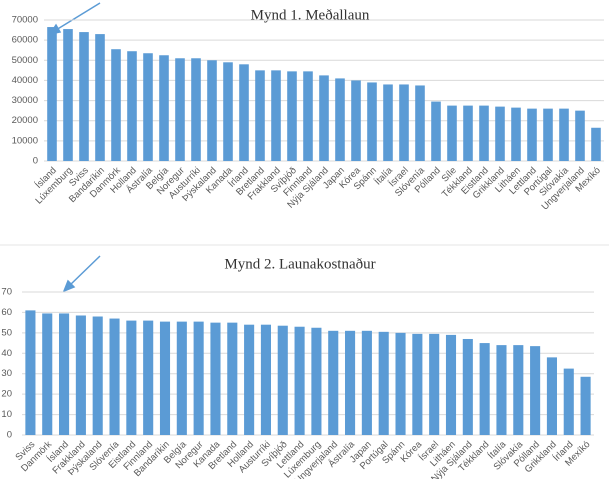  I want to click on y-tick-label: 10, so click(6, 414).